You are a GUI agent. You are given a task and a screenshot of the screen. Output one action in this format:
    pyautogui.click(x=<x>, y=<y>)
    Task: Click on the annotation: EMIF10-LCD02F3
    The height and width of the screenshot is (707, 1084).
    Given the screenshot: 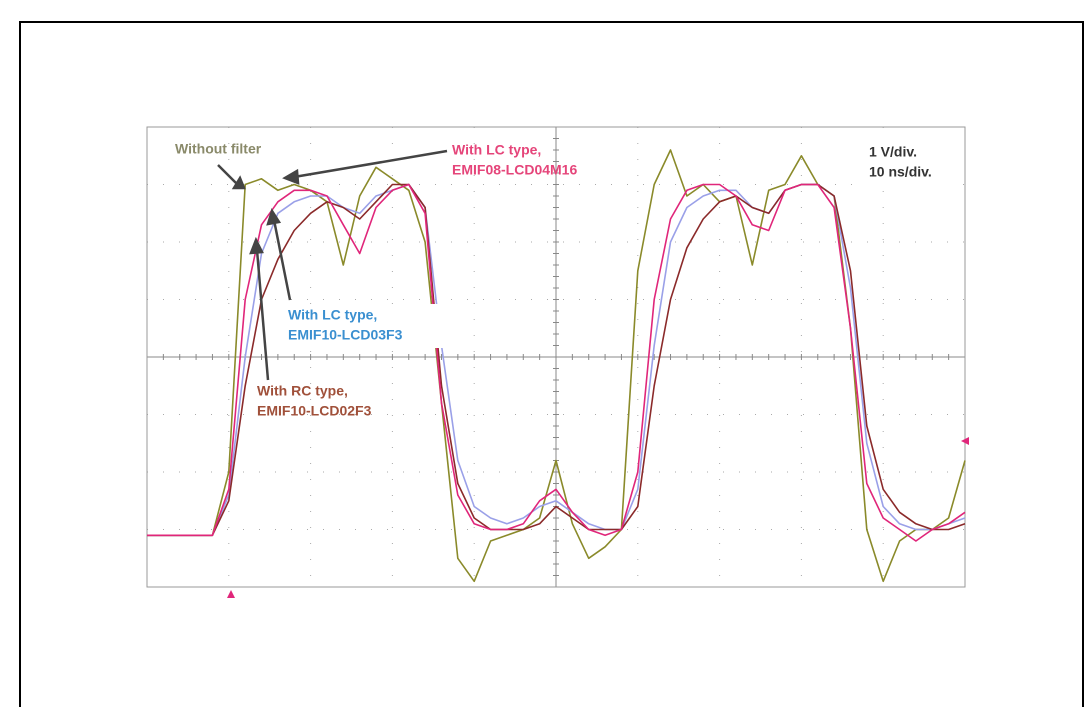 What is the action you would take?
    pyautogui.click(x=314, y=411)
    